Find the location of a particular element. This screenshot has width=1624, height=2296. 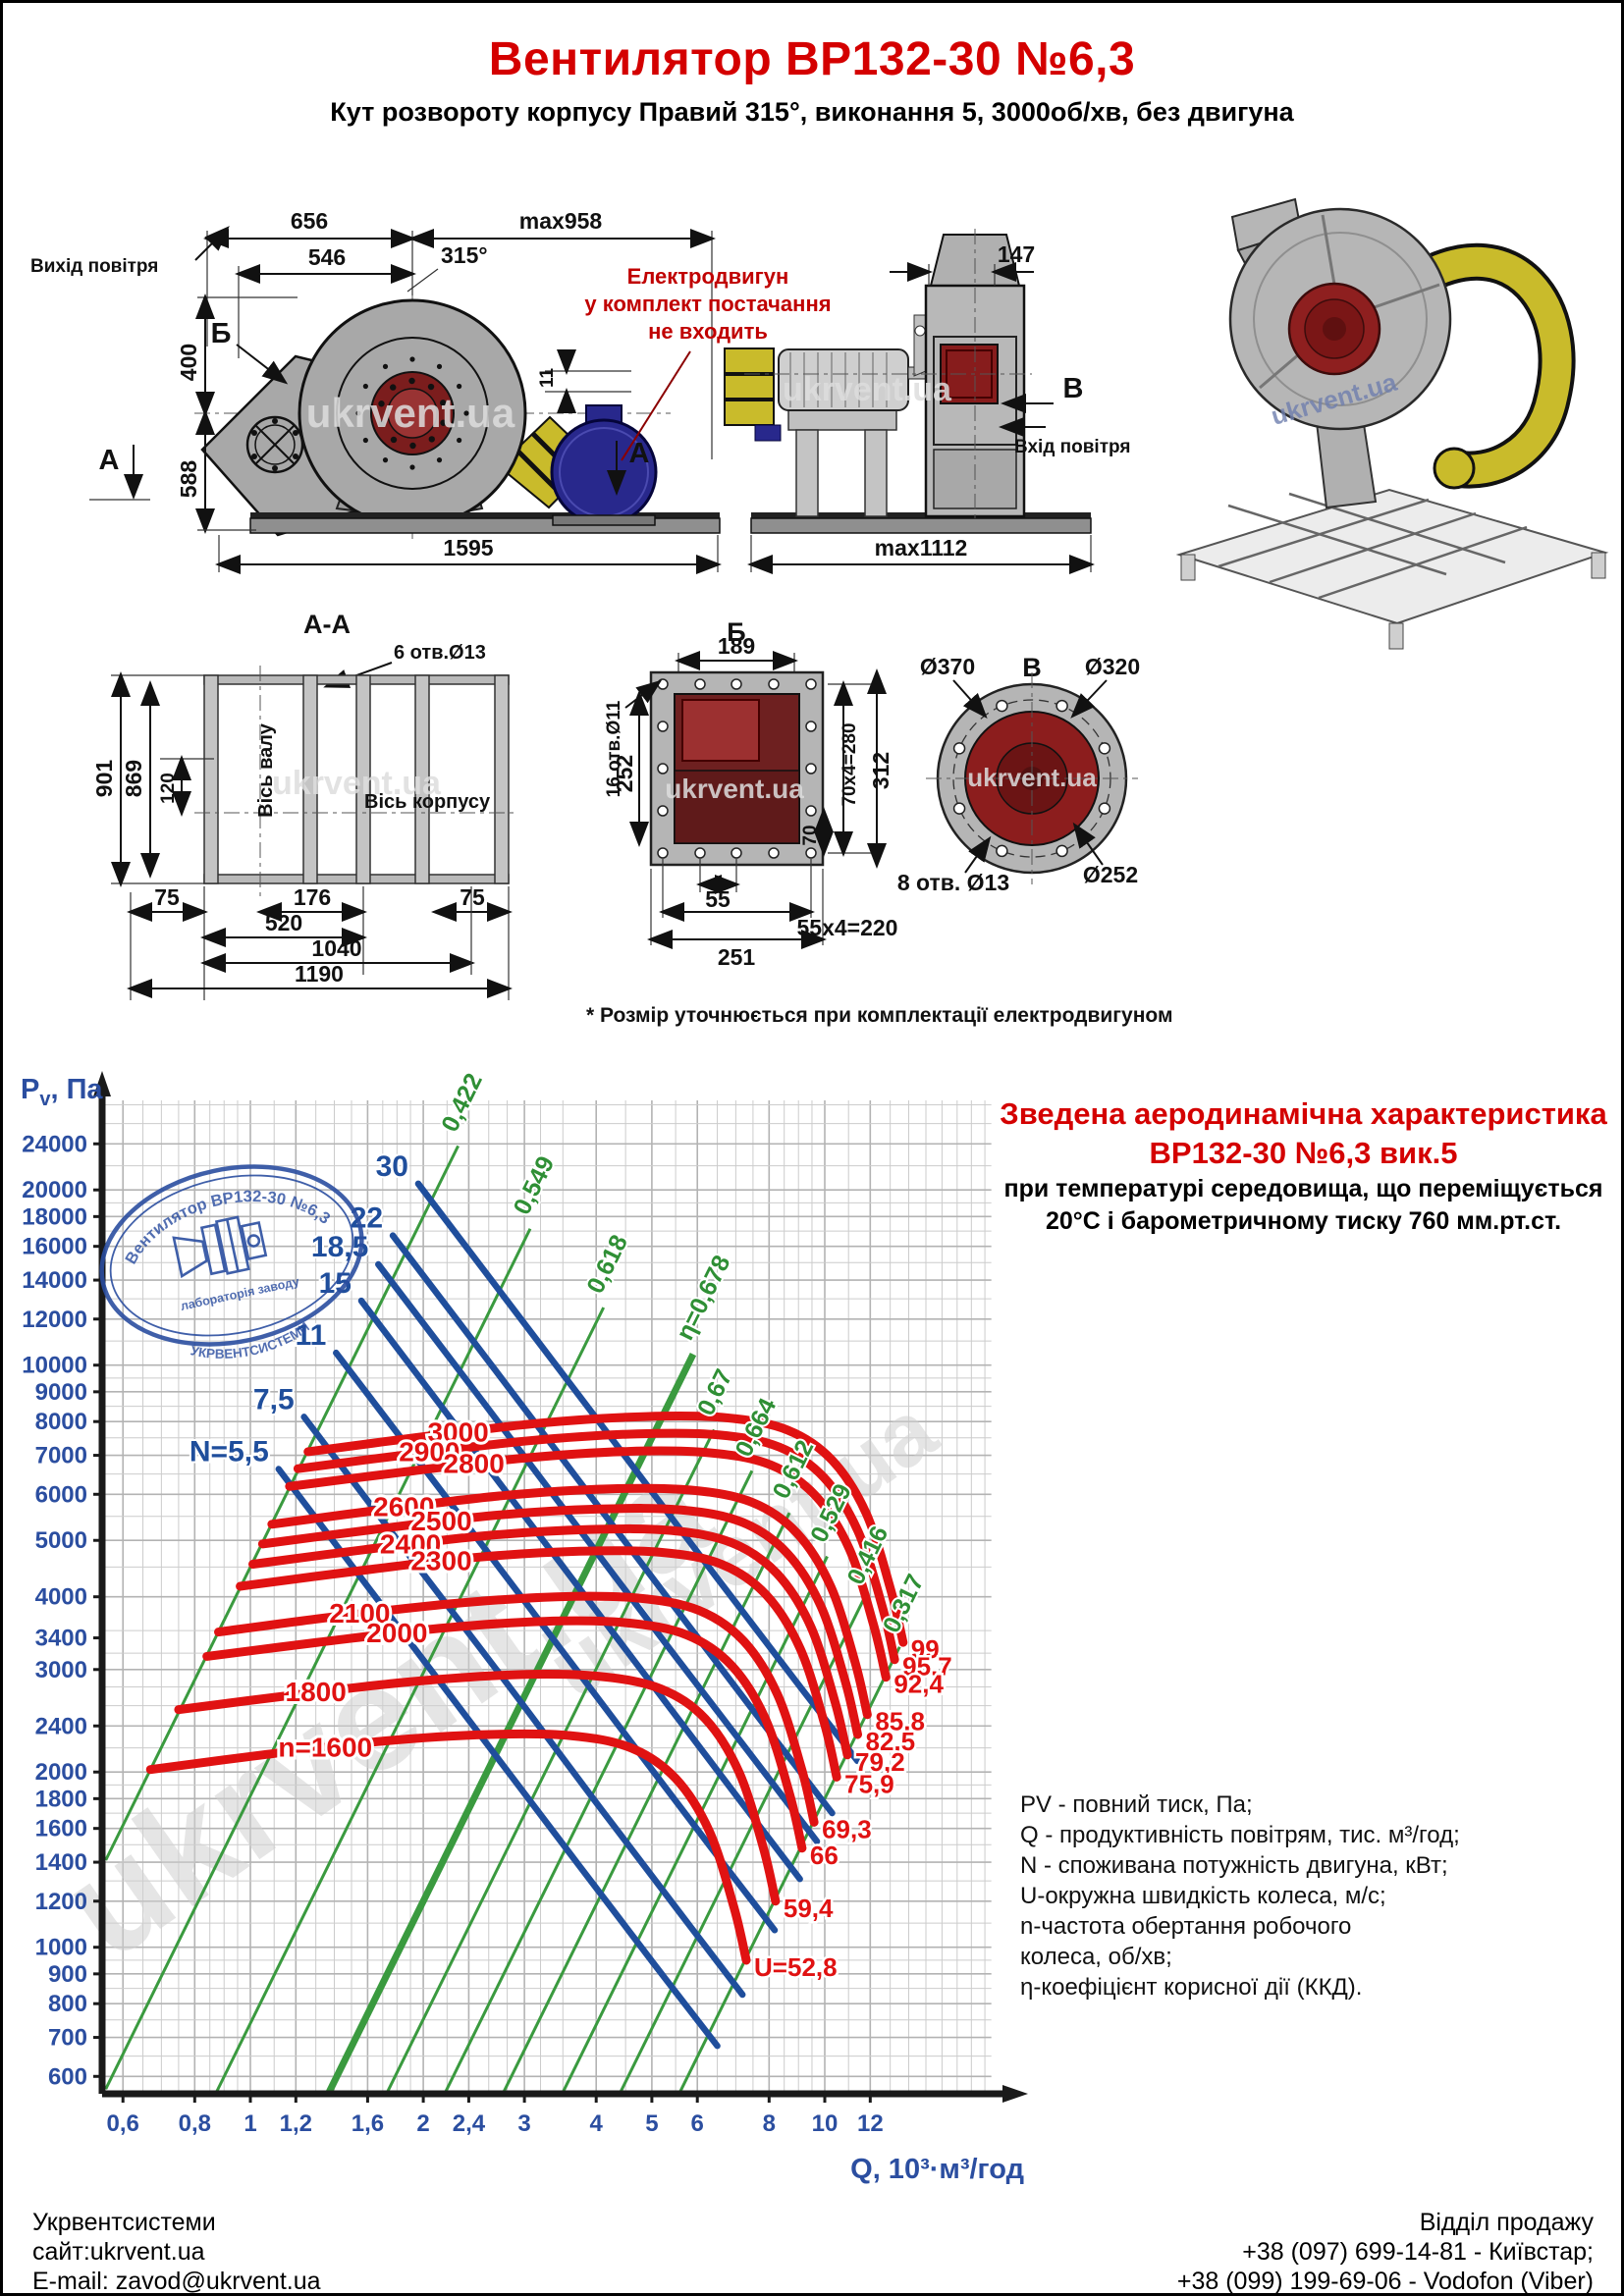

dim-max958: max958 is located at coordinates (561, 221).